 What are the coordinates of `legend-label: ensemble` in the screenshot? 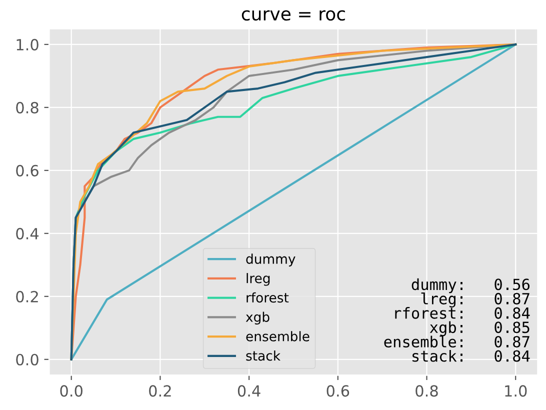 It's located at (278, 336).